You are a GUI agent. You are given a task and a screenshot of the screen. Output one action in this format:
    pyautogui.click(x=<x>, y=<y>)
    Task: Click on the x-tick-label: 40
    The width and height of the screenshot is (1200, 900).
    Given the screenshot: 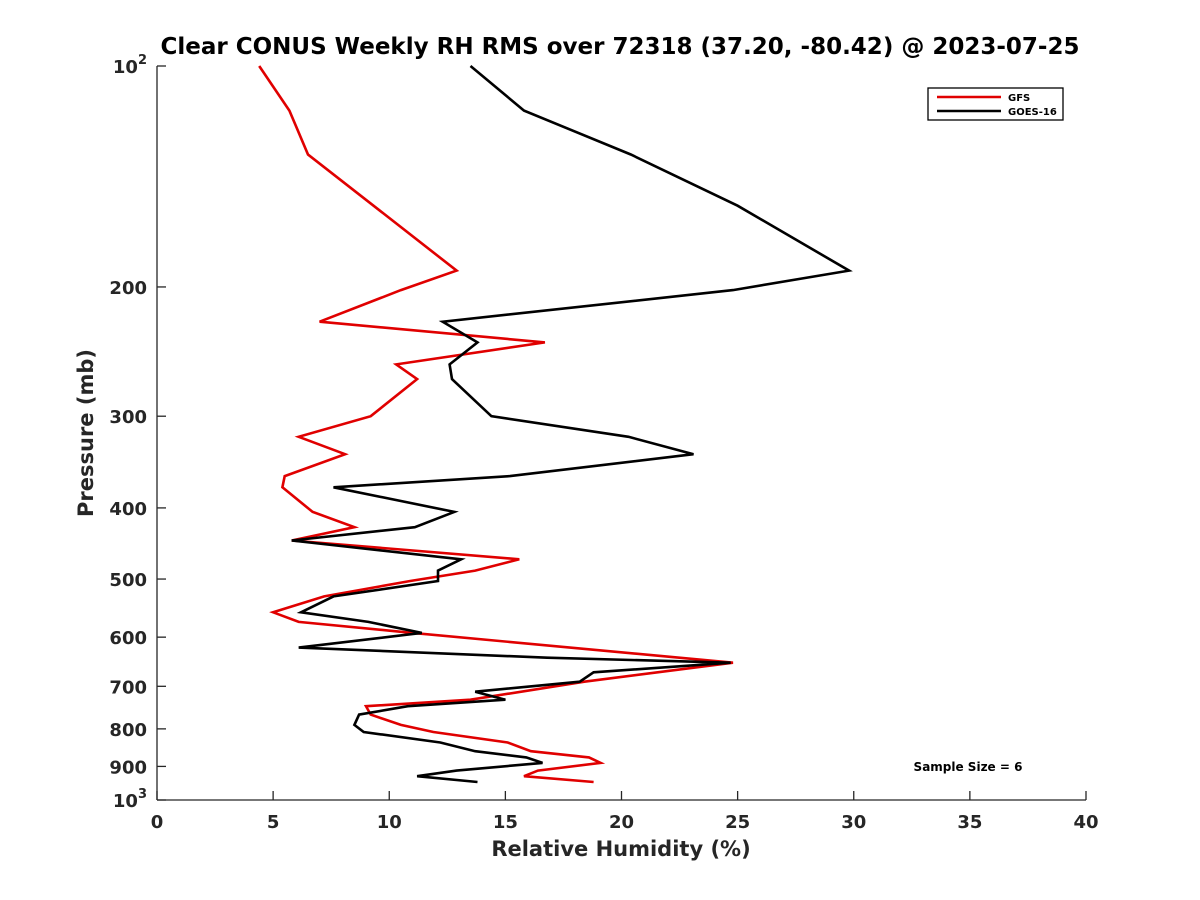 What is the action you would take?
    pyautogui.click(x=1085, y=822)
    